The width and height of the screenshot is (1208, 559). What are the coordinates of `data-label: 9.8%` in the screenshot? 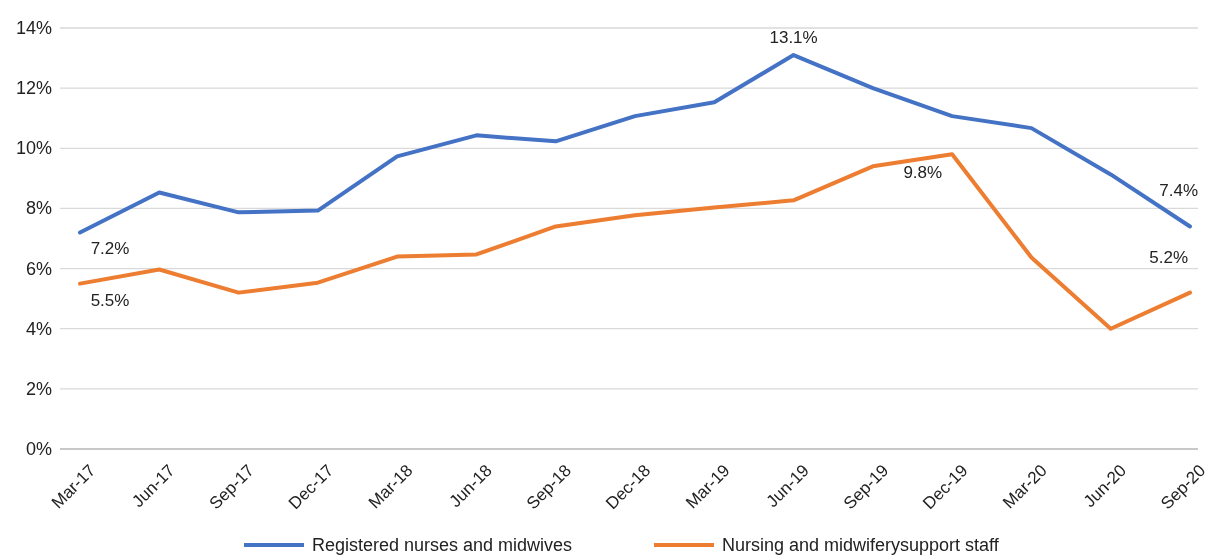 It's located at (923, 173).